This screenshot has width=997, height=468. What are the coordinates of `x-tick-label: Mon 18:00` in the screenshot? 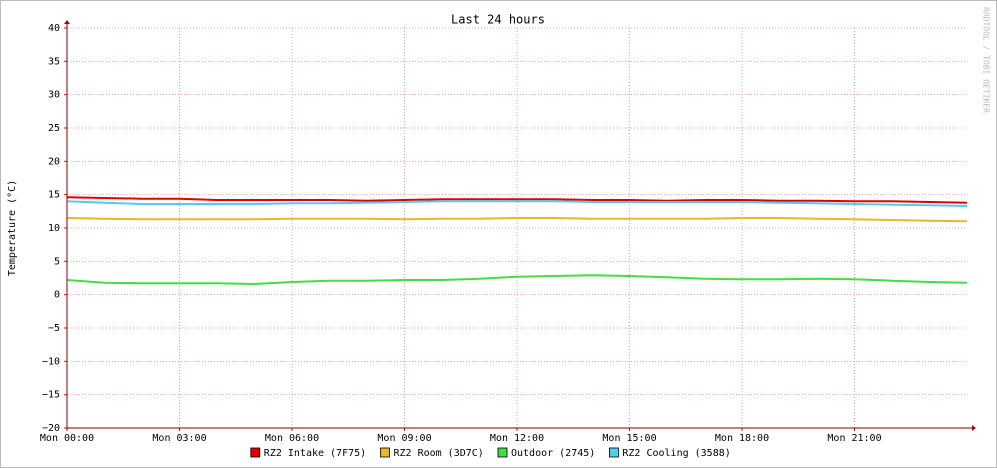 It's located at (742, 438).